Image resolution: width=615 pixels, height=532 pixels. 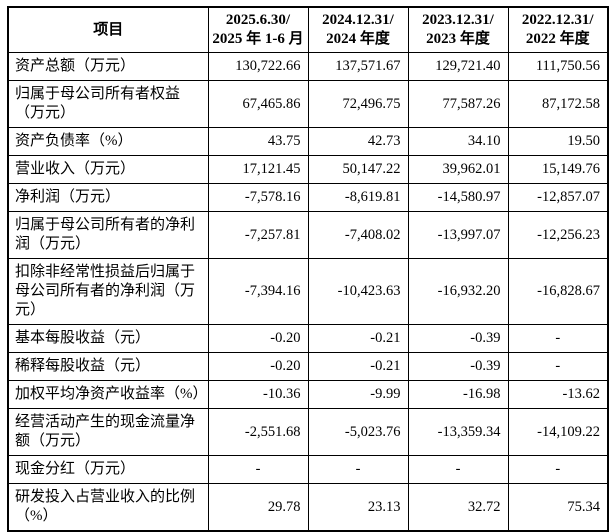 I want to click on table-row-rd-revenue-ratio: 研发投入占营业收入的比例（%） 29.78 23.13 32.72 75.34, so click(x=308, y=507).